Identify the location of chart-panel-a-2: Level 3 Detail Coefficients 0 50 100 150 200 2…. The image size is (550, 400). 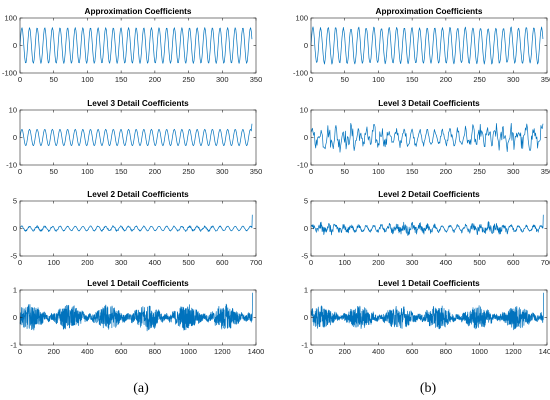
(134, 137).